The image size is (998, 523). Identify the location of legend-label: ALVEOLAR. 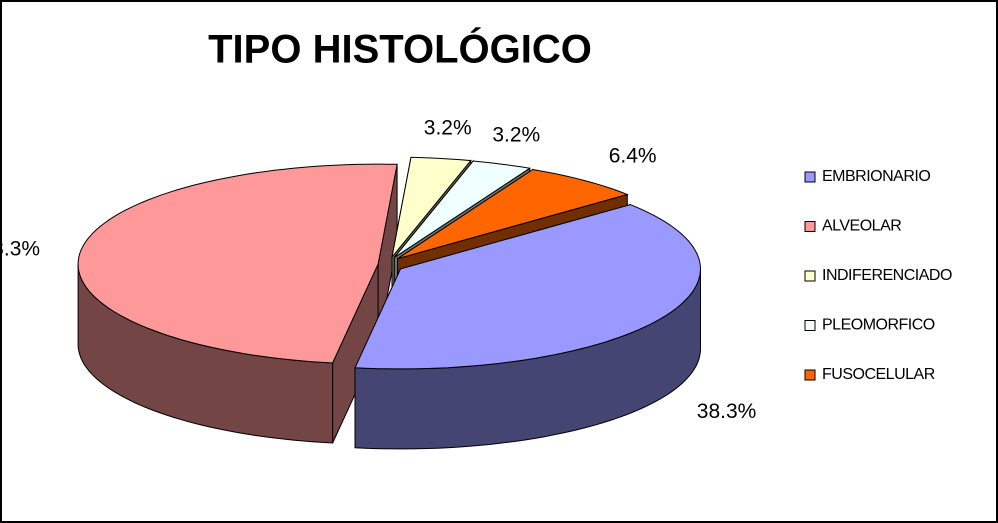
(861, 226).